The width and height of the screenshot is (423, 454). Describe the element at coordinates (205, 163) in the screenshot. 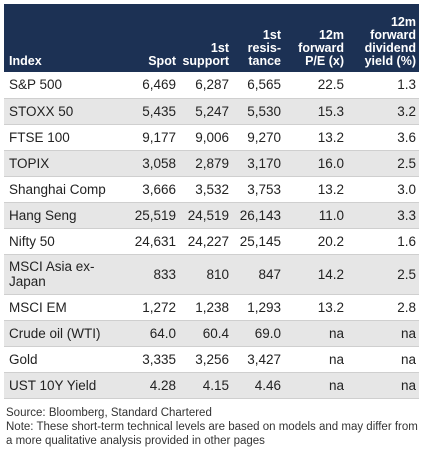

I see `cell-first-support: 2,879` at that location.